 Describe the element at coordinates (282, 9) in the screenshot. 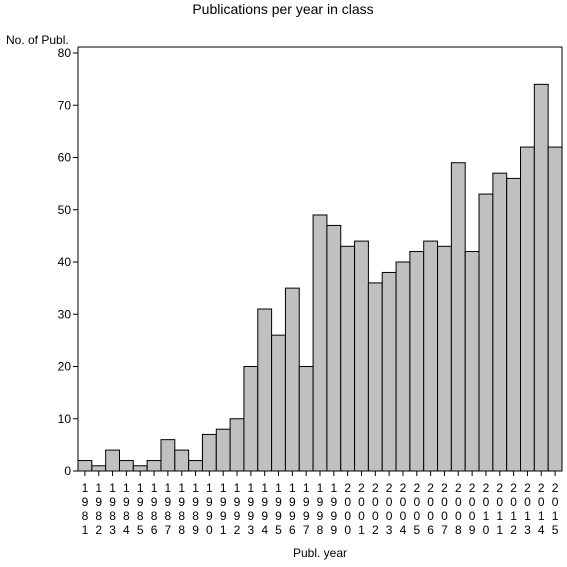

I see `chart-title: Publications per year in class` at that location.